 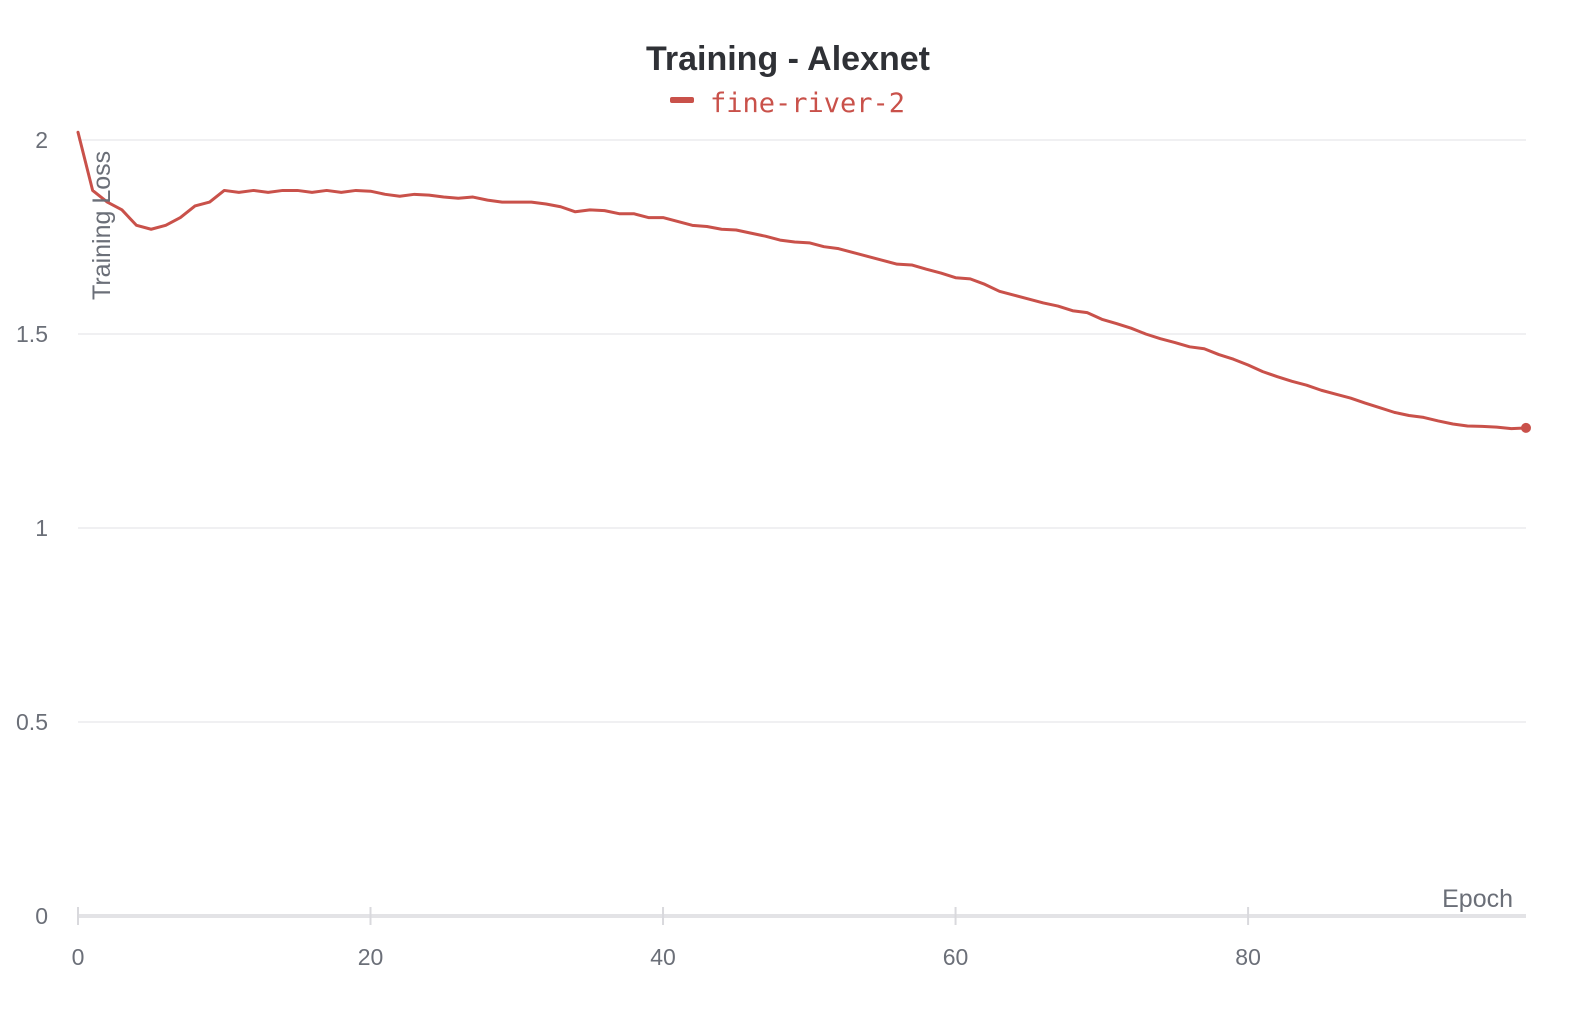 What do you see at coordinates (102, 225) in the screenshot?
I see `y-axis-label: Training Loss` at bounding box center [102, 225].